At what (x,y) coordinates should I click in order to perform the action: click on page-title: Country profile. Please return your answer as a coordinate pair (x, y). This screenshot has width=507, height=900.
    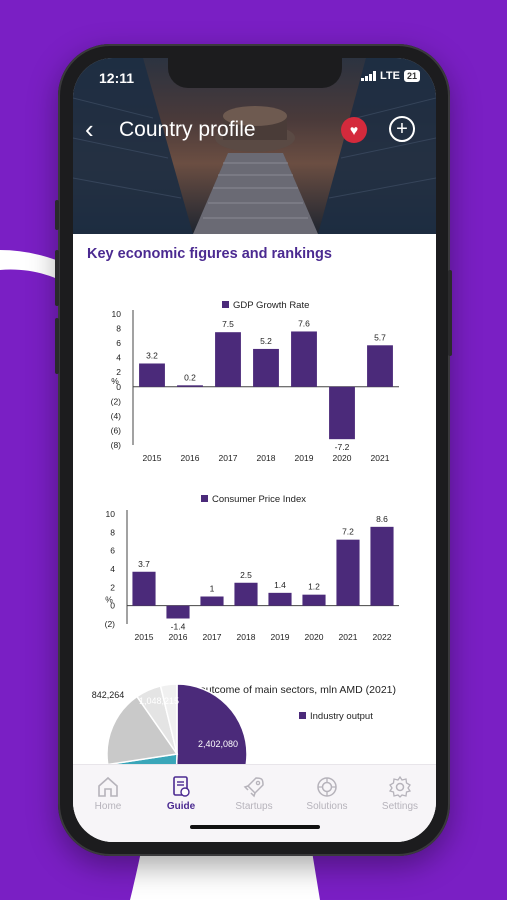
    Looking at the image, I should click on (187, 129).